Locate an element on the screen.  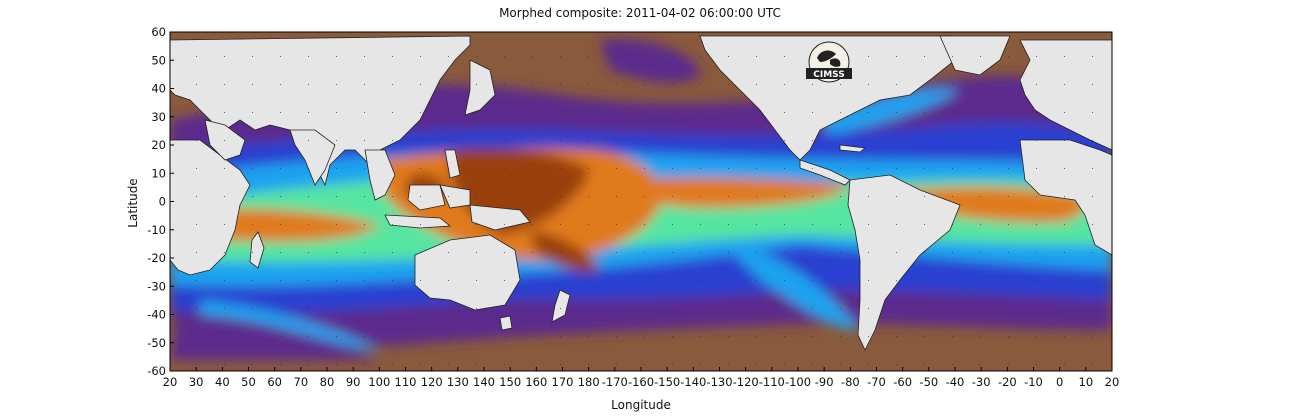
y-axis: 60 50 40 30 20 10 0 -10 -20 -30 -40 -50 -60 is located at coordinates (160, 201).